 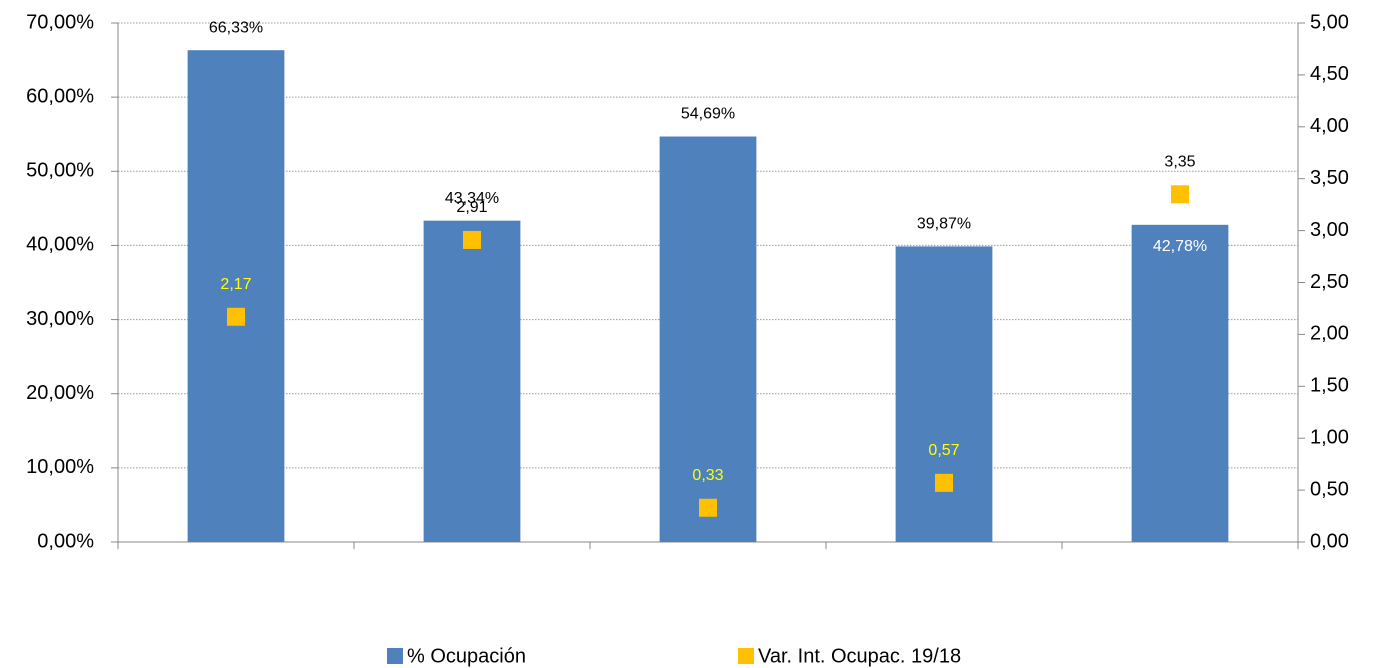 What do you see at coordinates (60, 393) in the screenshot?
I see `y-tick-label: 20,00%` at bounding box center [60, 393].